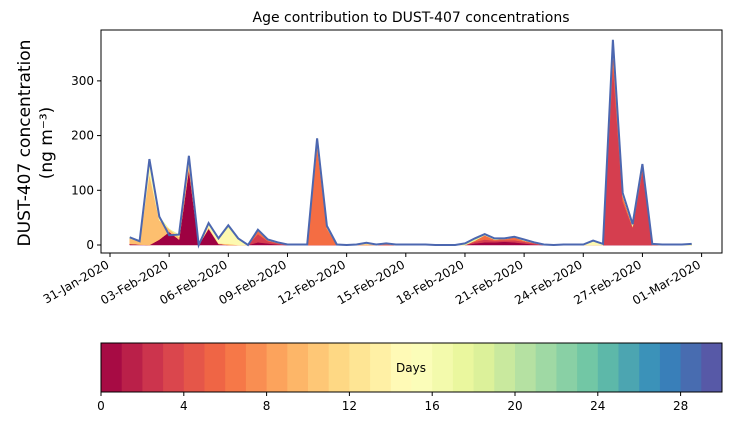 Image resolution: width=730 pixels, height=425 pixels. What do you see at coordinates (36, 143) in the screenshot?
I see `y-axis-label: DUST-407 concentration (ng m⁻³)` at bounding box center [36, 143].